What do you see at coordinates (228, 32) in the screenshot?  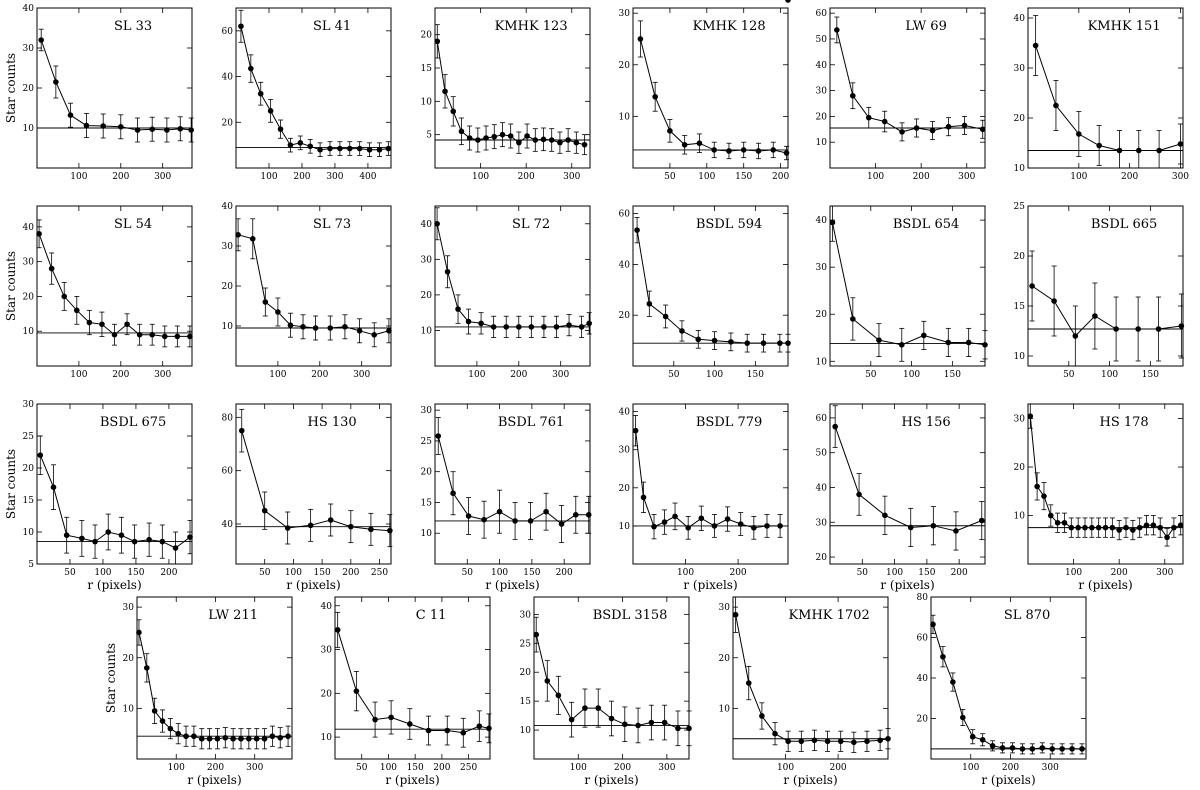 I see `y-tick-label: 60` at bounding box center [228, 32].